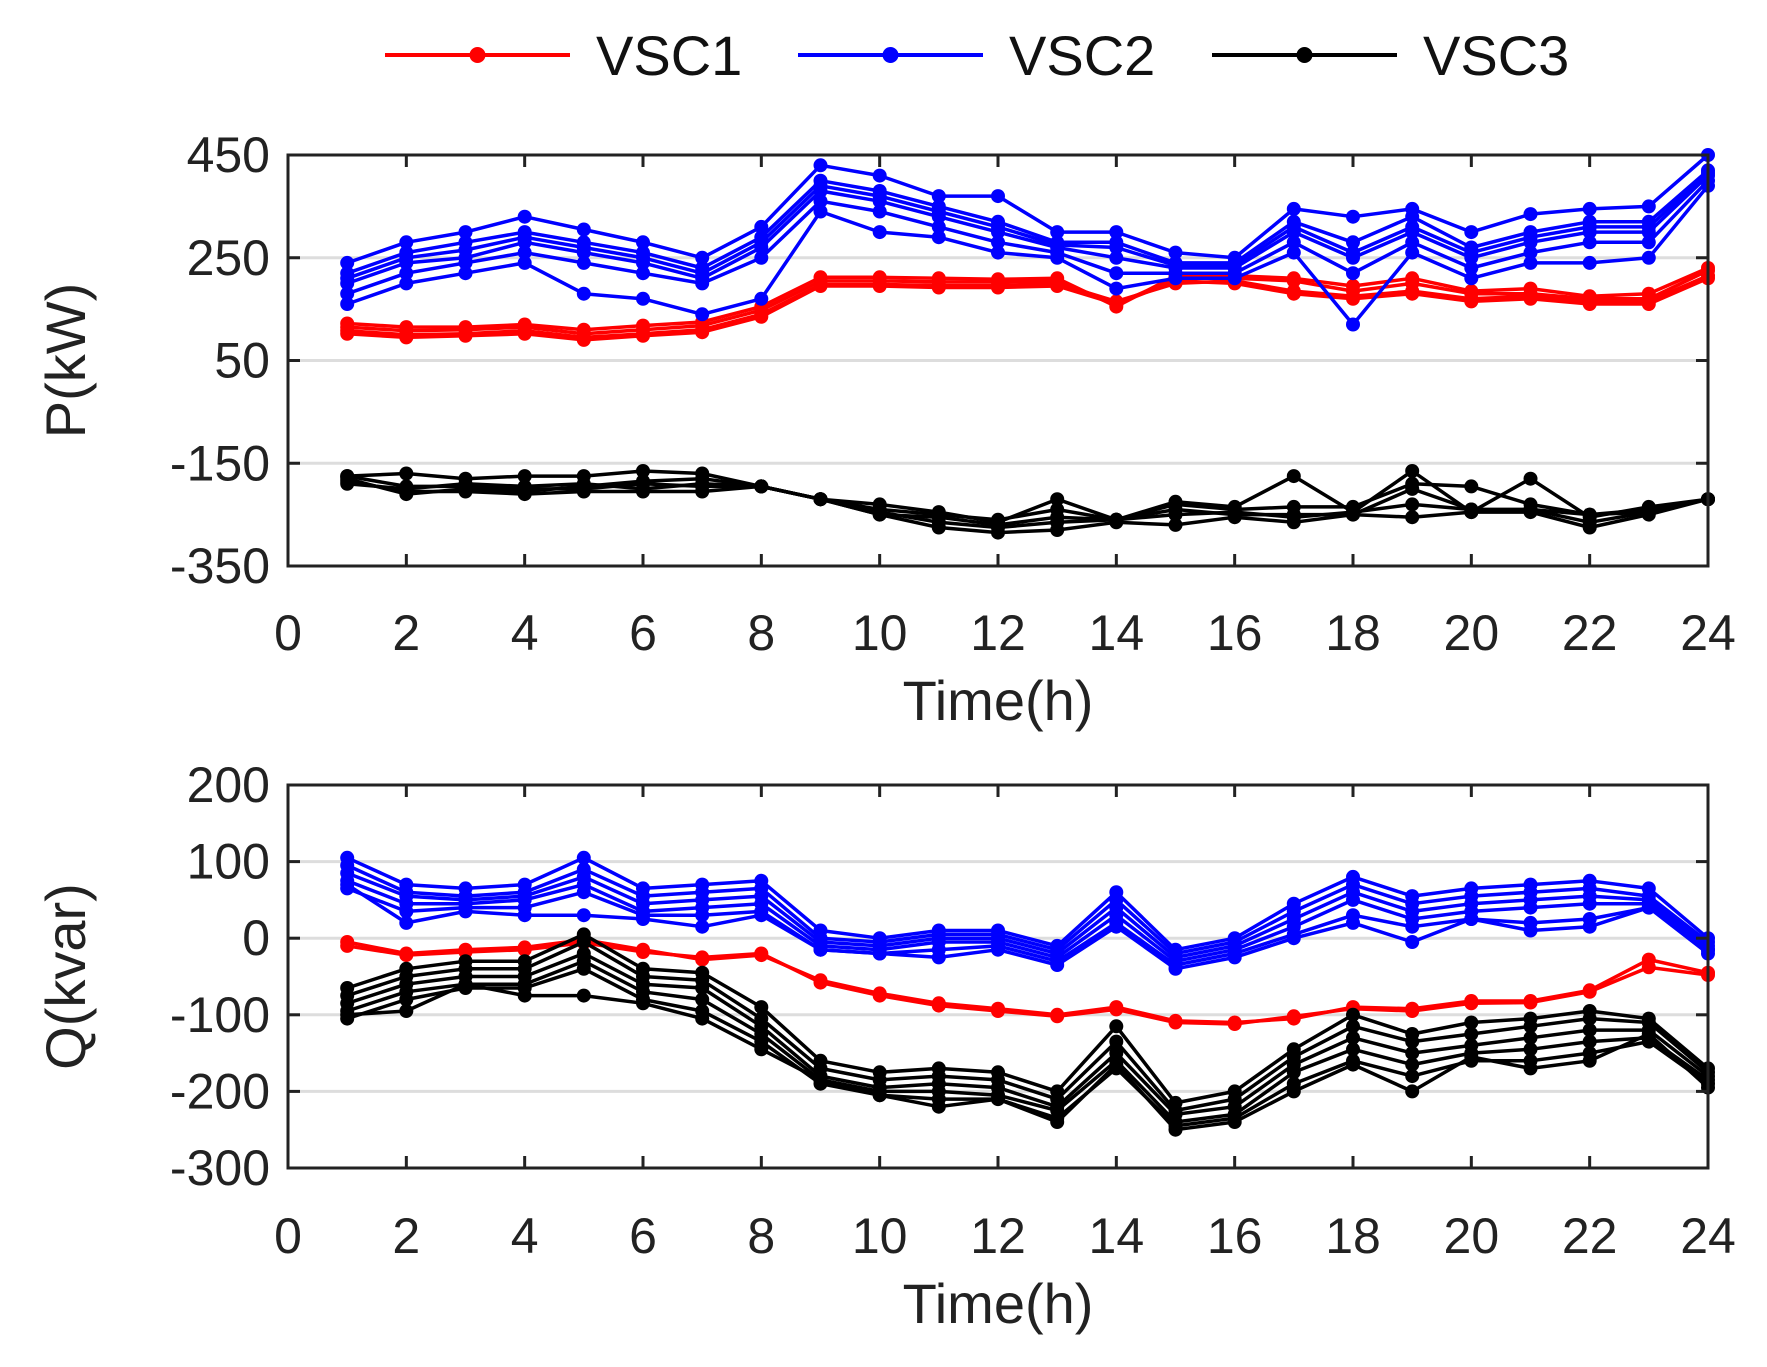 This screenshot has height=1367, width=1767. What do you see at coordinates (477, 55) in the screenshot?
I see `legend-marker` at bounding box center [477, 55].